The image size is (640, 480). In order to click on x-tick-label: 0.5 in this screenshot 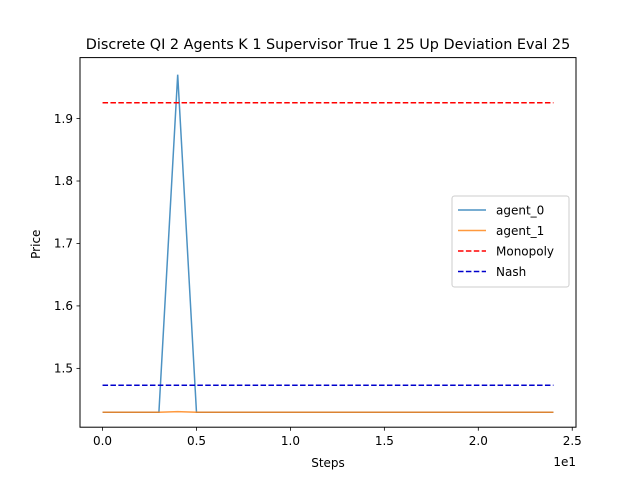, I will do `click(196, 441)`.